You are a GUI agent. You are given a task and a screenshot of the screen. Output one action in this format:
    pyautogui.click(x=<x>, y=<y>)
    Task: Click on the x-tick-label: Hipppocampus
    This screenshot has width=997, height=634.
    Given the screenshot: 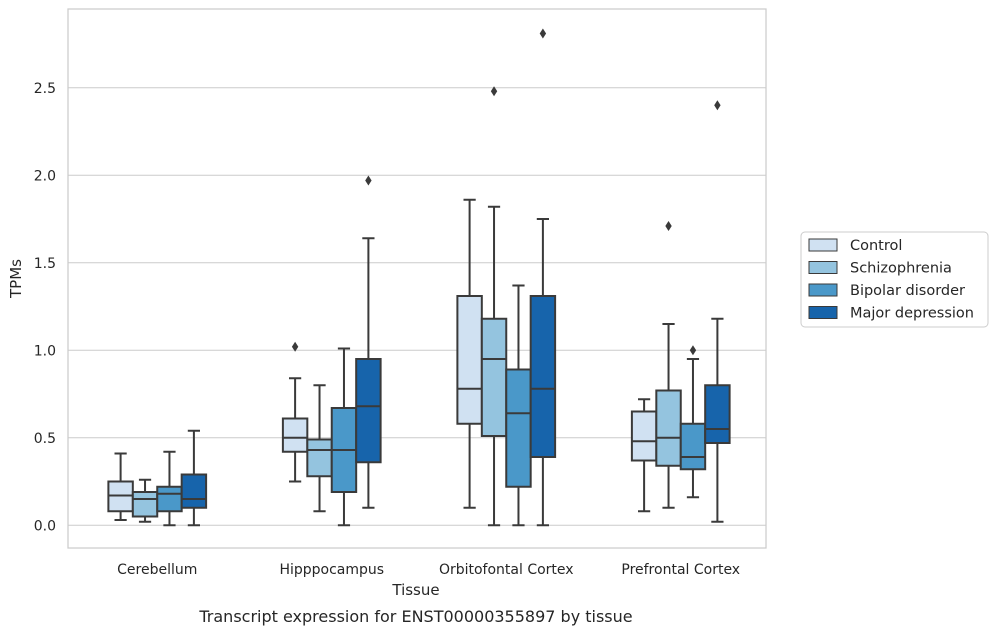 What is the action you would take?
    pyautogui.click(x=331, y=570)
    